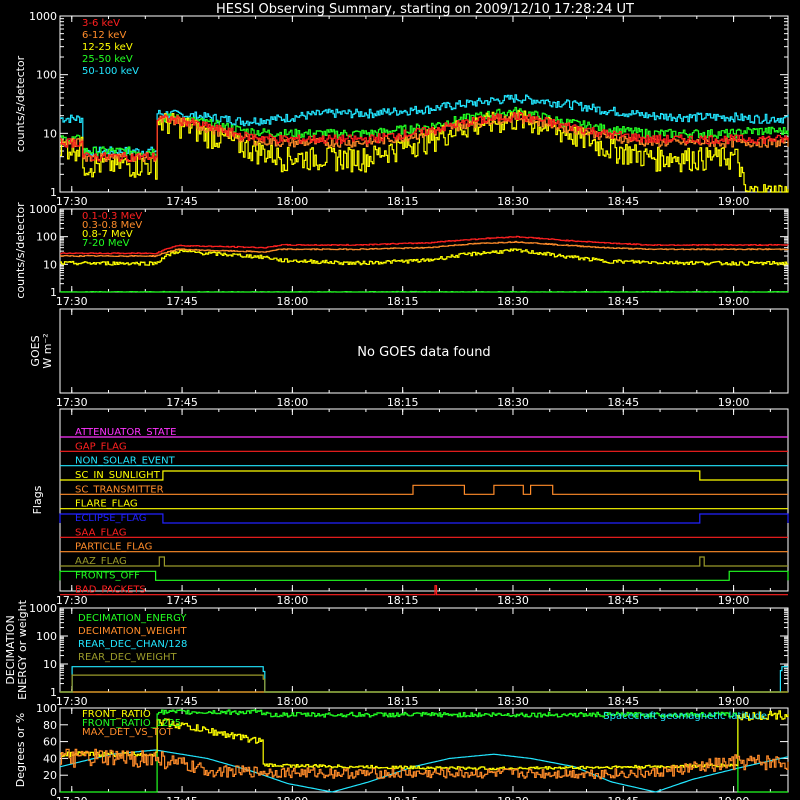  What do you see at coordinates (424, 518) in the screenshot?
I see `flag-line-eclipse-flag` at bounding box center [424, 518].